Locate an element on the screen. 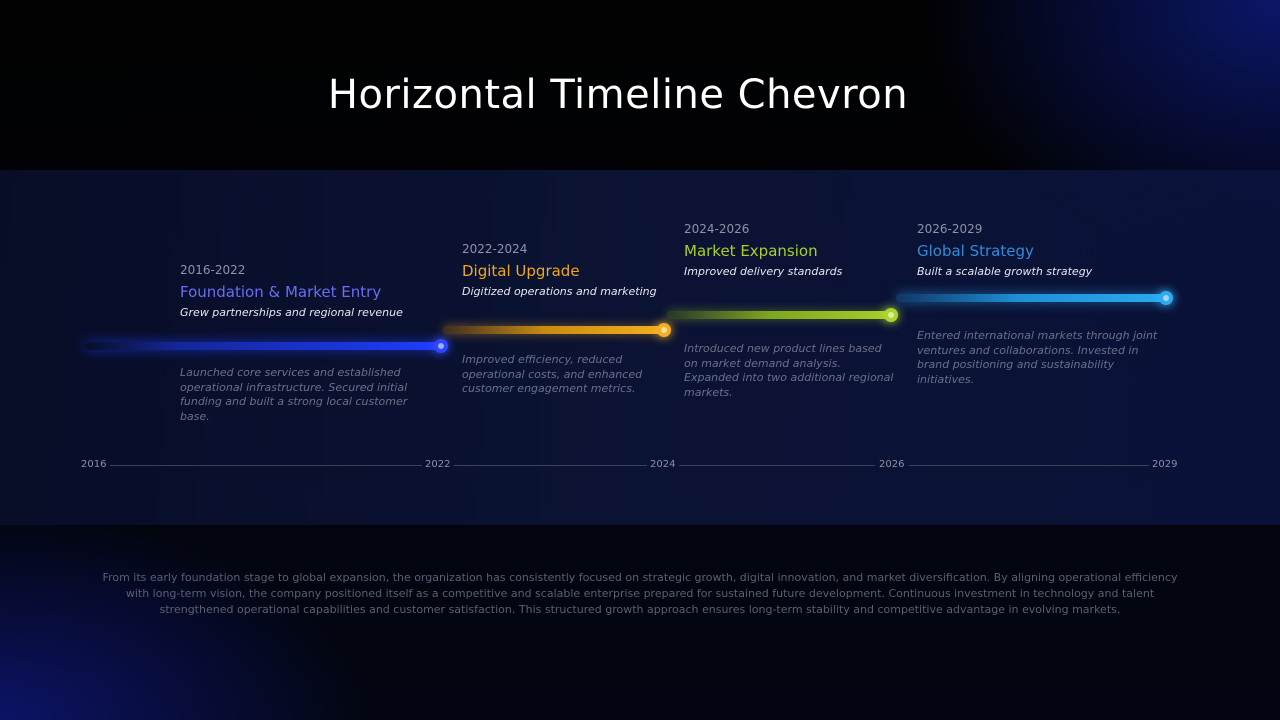 The height and width of the screenshot is (720, 1280). phase-subtitle: Built a scalable growth strategy is located at coordinates (1005, 271).